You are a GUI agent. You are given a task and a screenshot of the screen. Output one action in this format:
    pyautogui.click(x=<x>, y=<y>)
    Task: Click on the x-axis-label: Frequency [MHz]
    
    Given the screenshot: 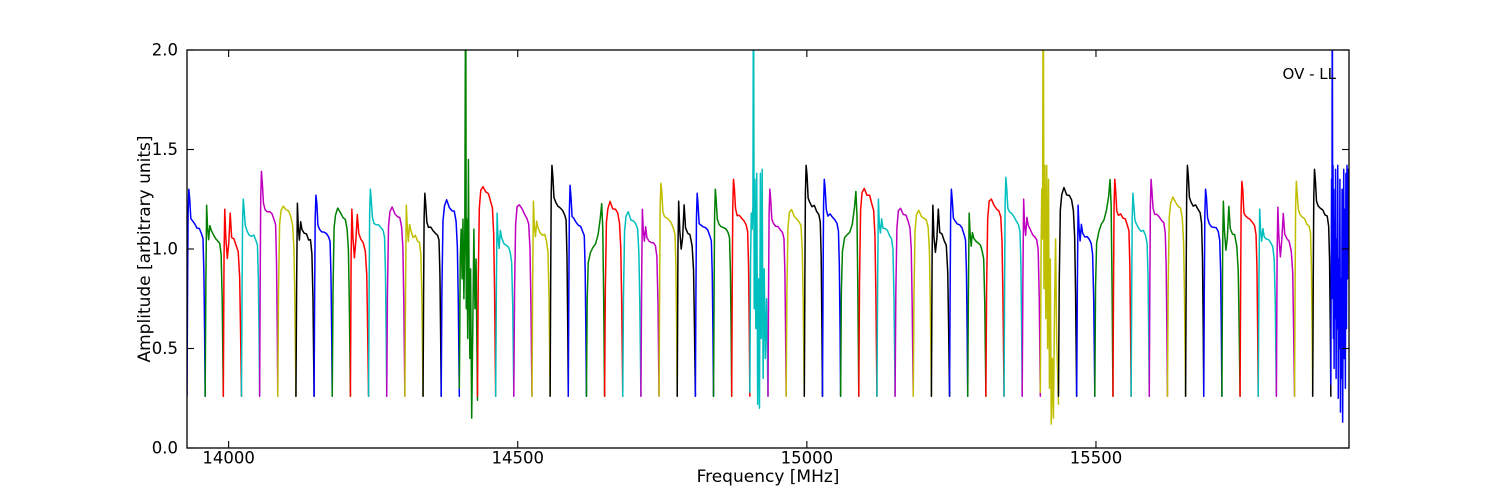 What is the action you would take?
    pyautogui.click(x=768, y=477)
    